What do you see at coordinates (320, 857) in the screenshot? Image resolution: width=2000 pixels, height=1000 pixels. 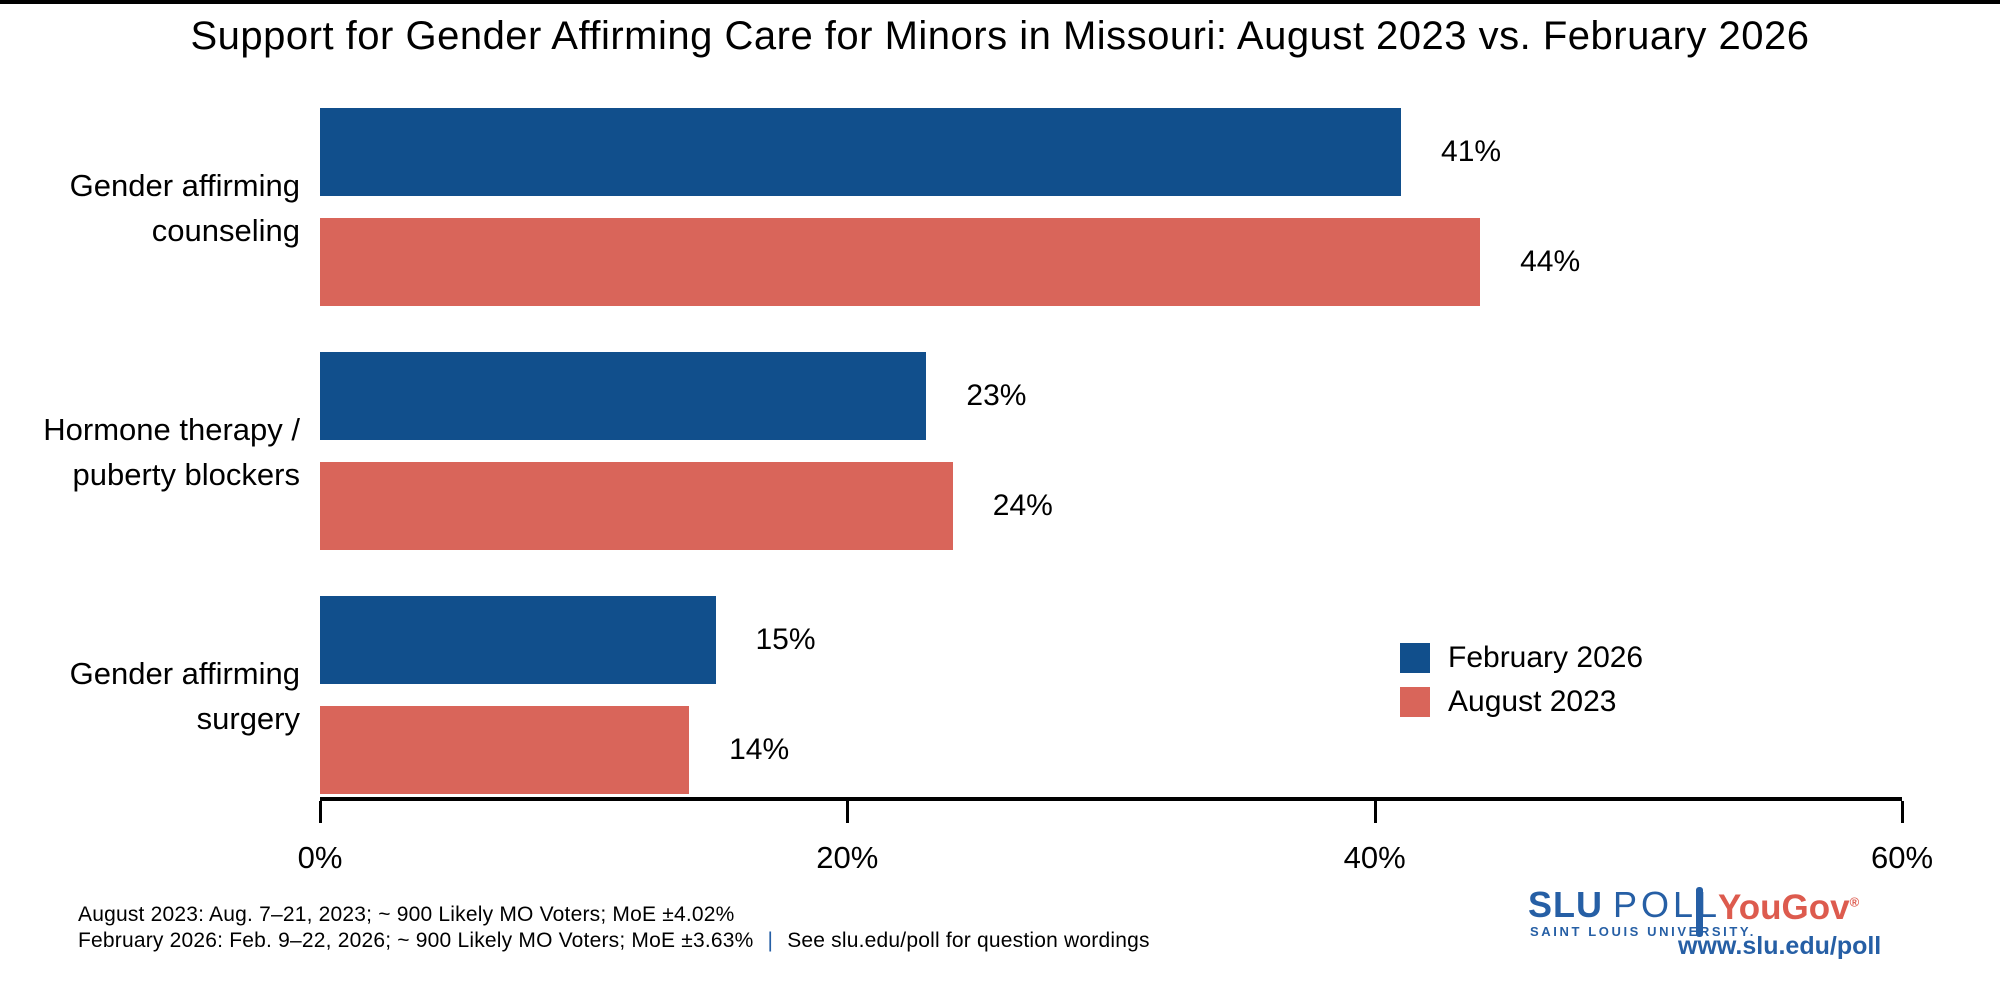 I see `x-axis-tick-label-0: 0%` at bounding box center [320, 857].